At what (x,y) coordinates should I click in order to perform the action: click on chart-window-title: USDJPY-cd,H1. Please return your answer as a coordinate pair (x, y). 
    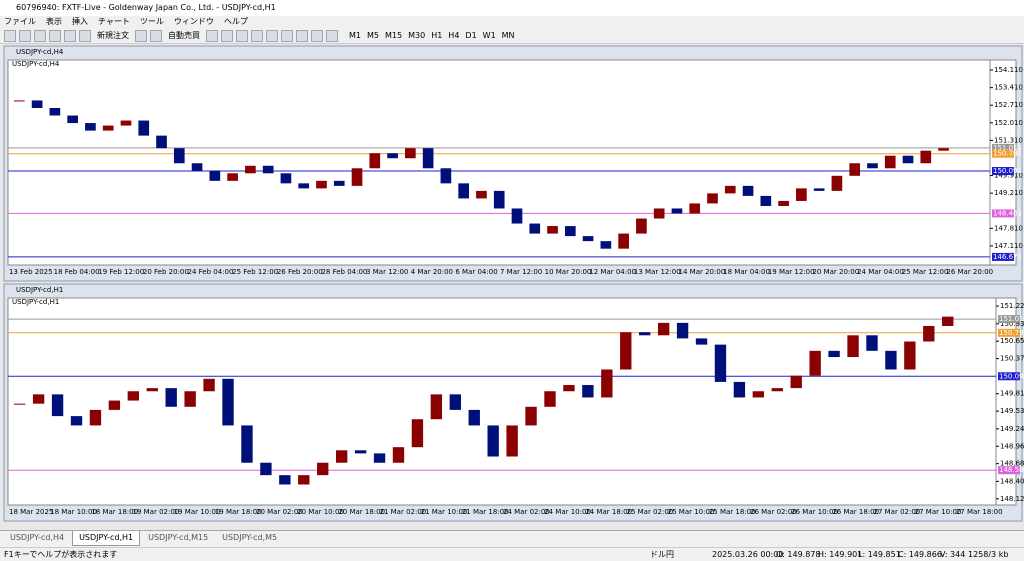
    Looking at the image, I should click on (39, 290).